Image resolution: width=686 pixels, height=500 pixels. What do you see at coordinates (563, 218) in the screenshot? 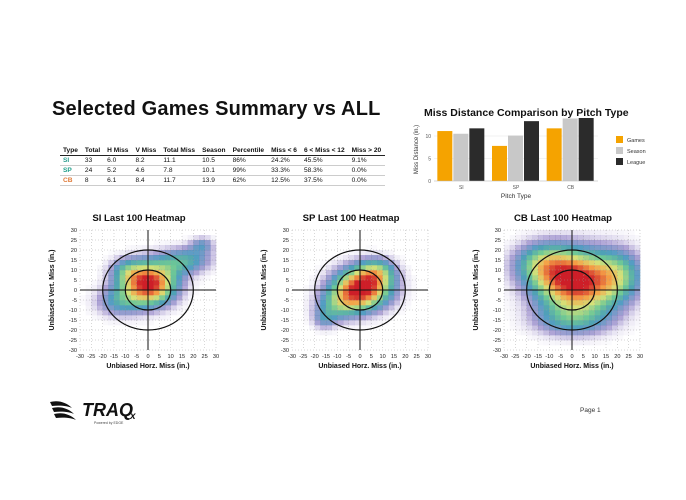
I see `cb-heatmap-title: CB Last 100 Heatmap` at bounding box center [563, 218].